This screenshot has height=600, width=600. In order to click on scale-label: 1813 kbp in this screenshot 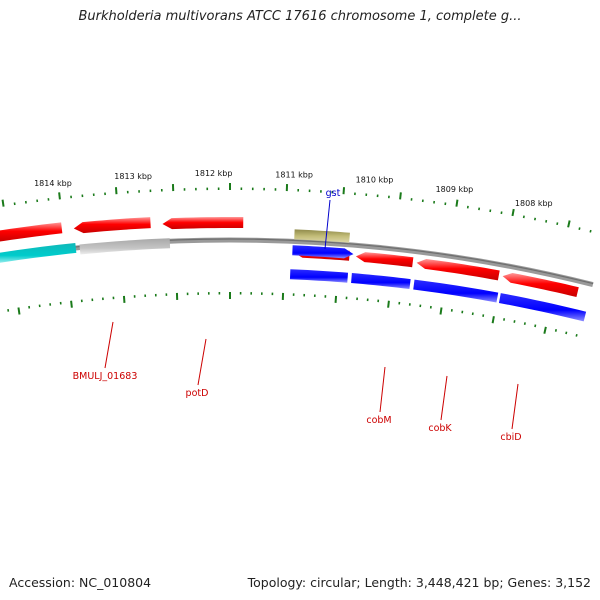, I will do `click(133, 176)`.